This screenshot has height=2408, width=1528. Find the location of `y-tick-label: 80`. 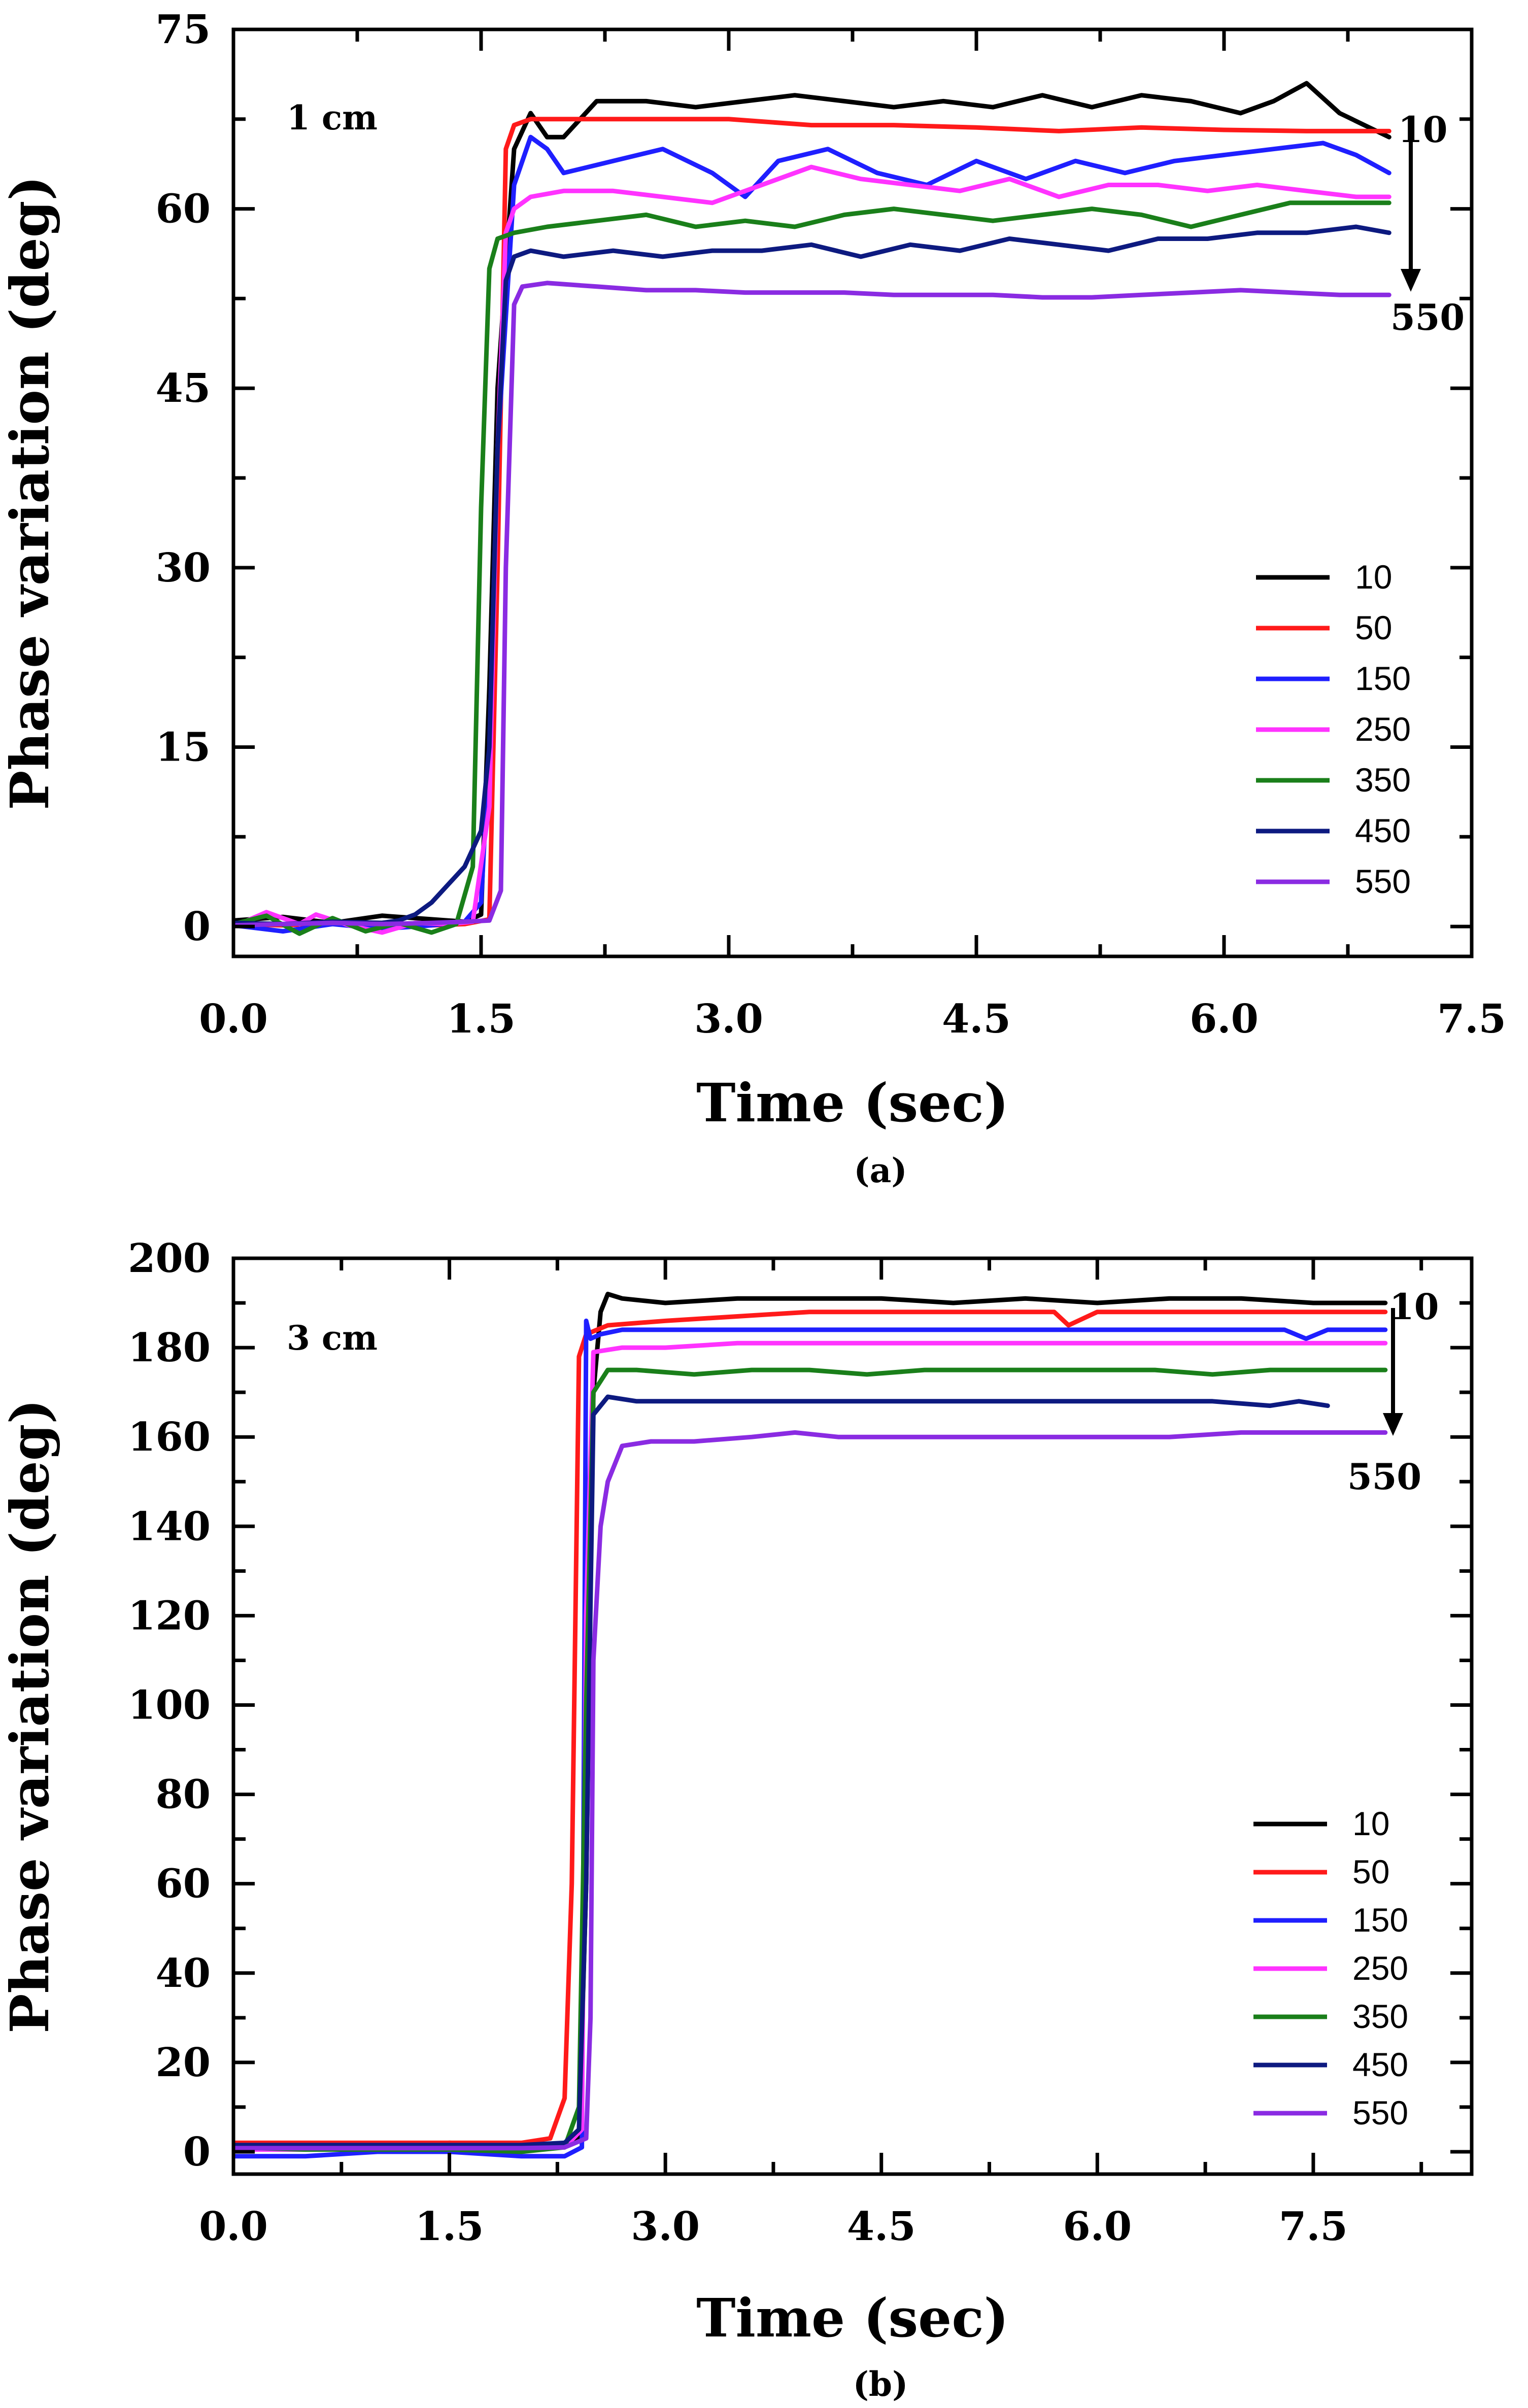

y-tick-label: 80 is located at coordinates (183, 1795).